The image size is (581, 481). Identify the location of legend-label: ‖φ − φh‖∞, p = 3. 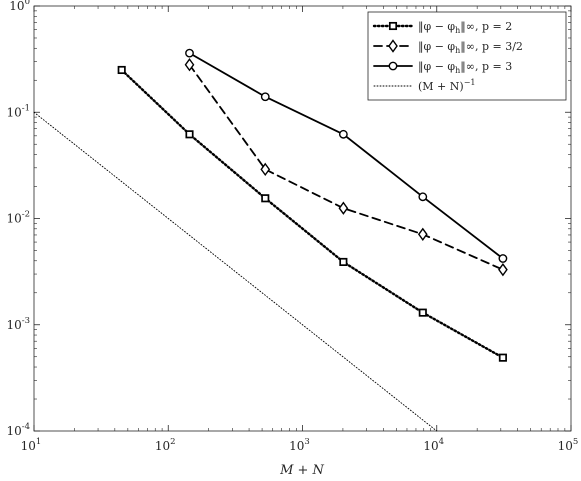
(465, 67).